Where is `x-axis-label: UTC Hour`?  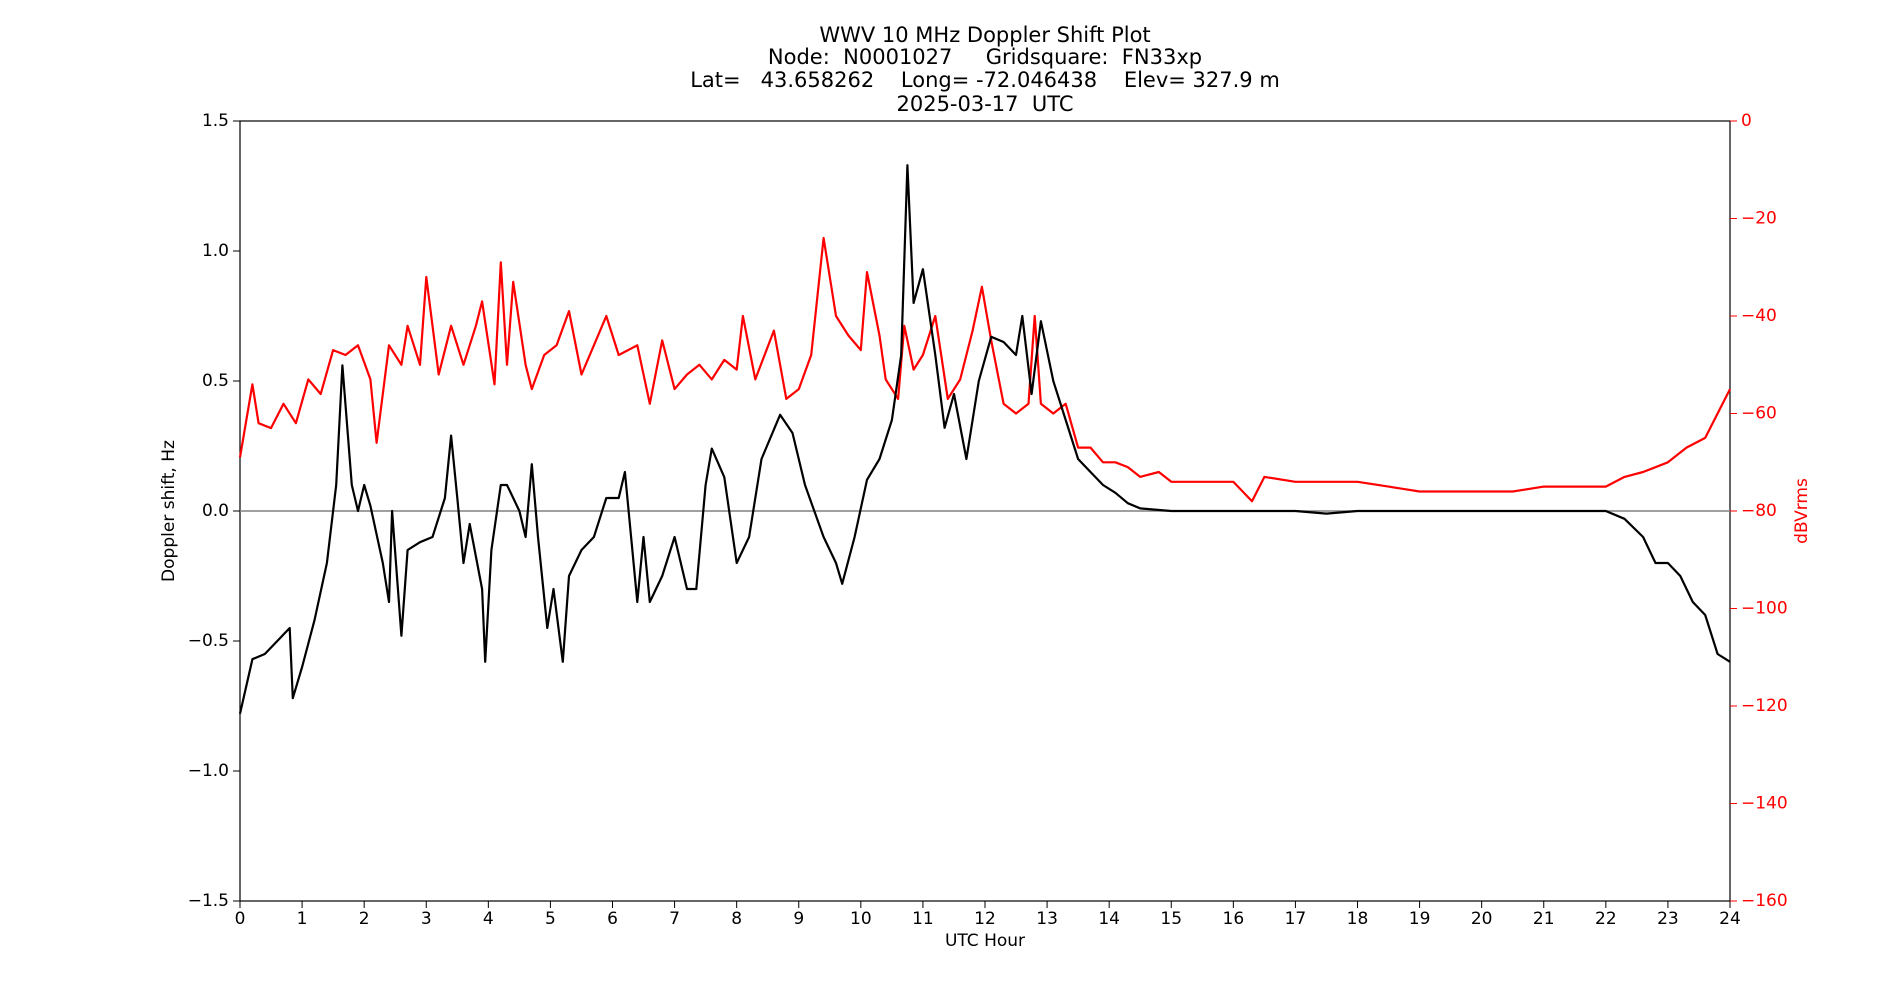
x-axis-label: UTC Hour is located at coordinates (985, 941).